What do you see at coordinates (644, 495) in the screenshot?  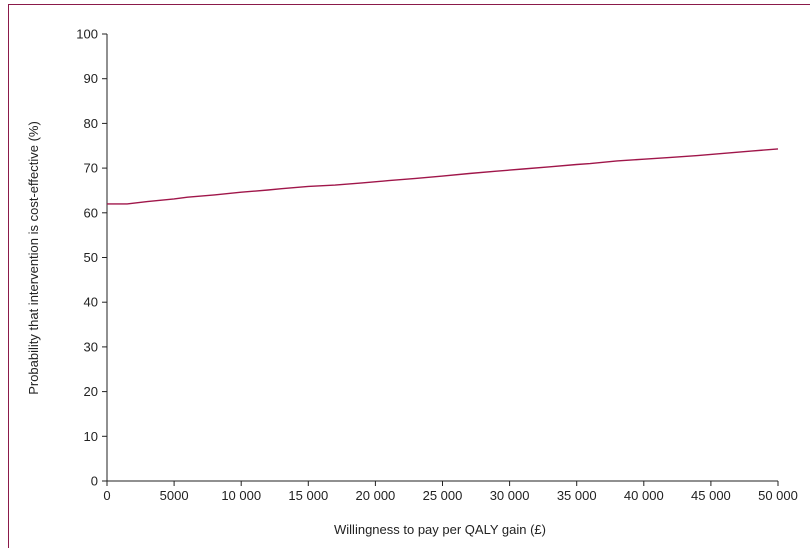 I see `x-tick-label: 40 000` at bounding box center [644, 495].